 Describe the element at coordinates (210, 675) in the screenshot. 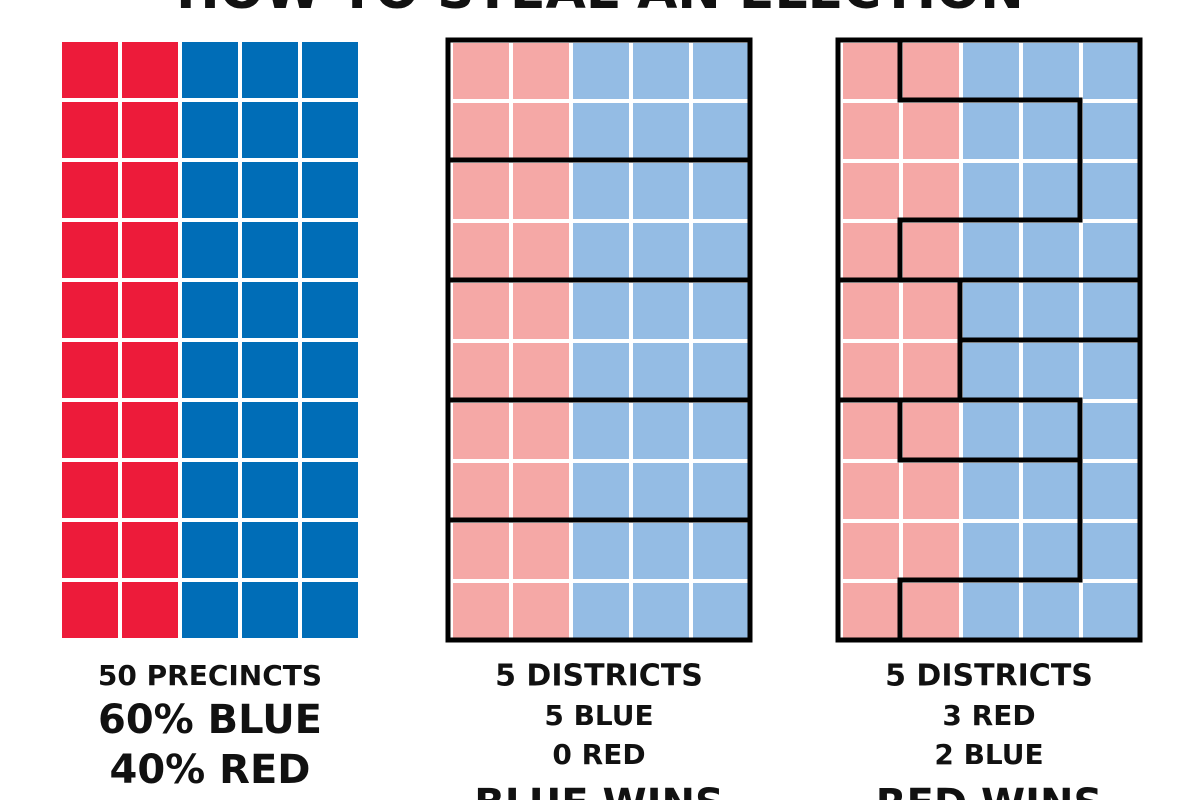

I see `caption: 50 PRECINCTS` at that location.